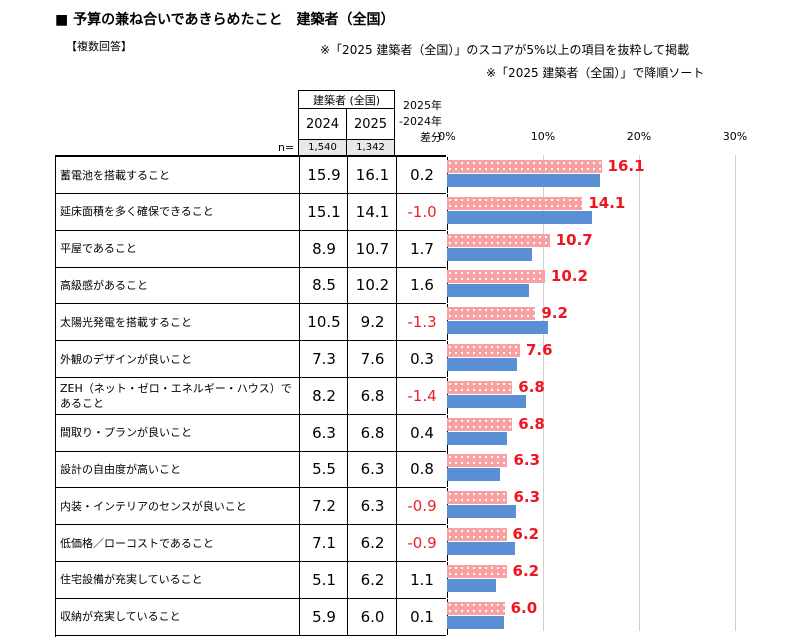 Image resolution: width=800 pixels, height=637 pixels. Describe the element at coordinates (524, 607) in the screenshot. I see `data-label: 6.0` at that location.